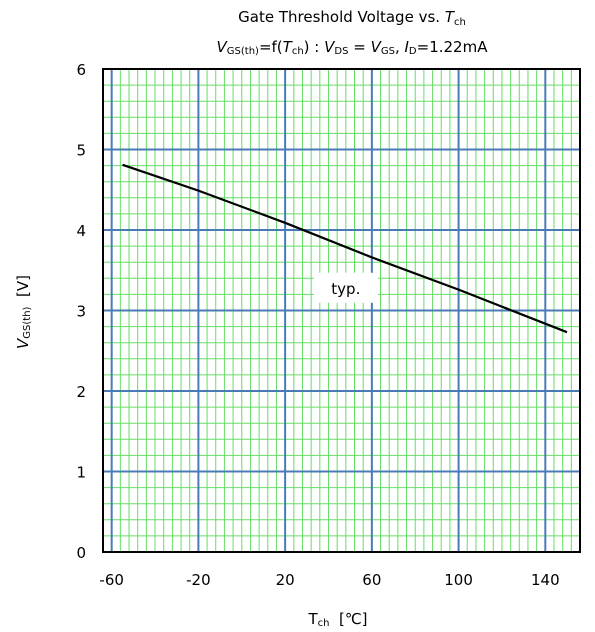  What do you see at coordinates (81, 70) in the screenshot?
I see `y-tick-label: 6` at bounding box center [81, 70].